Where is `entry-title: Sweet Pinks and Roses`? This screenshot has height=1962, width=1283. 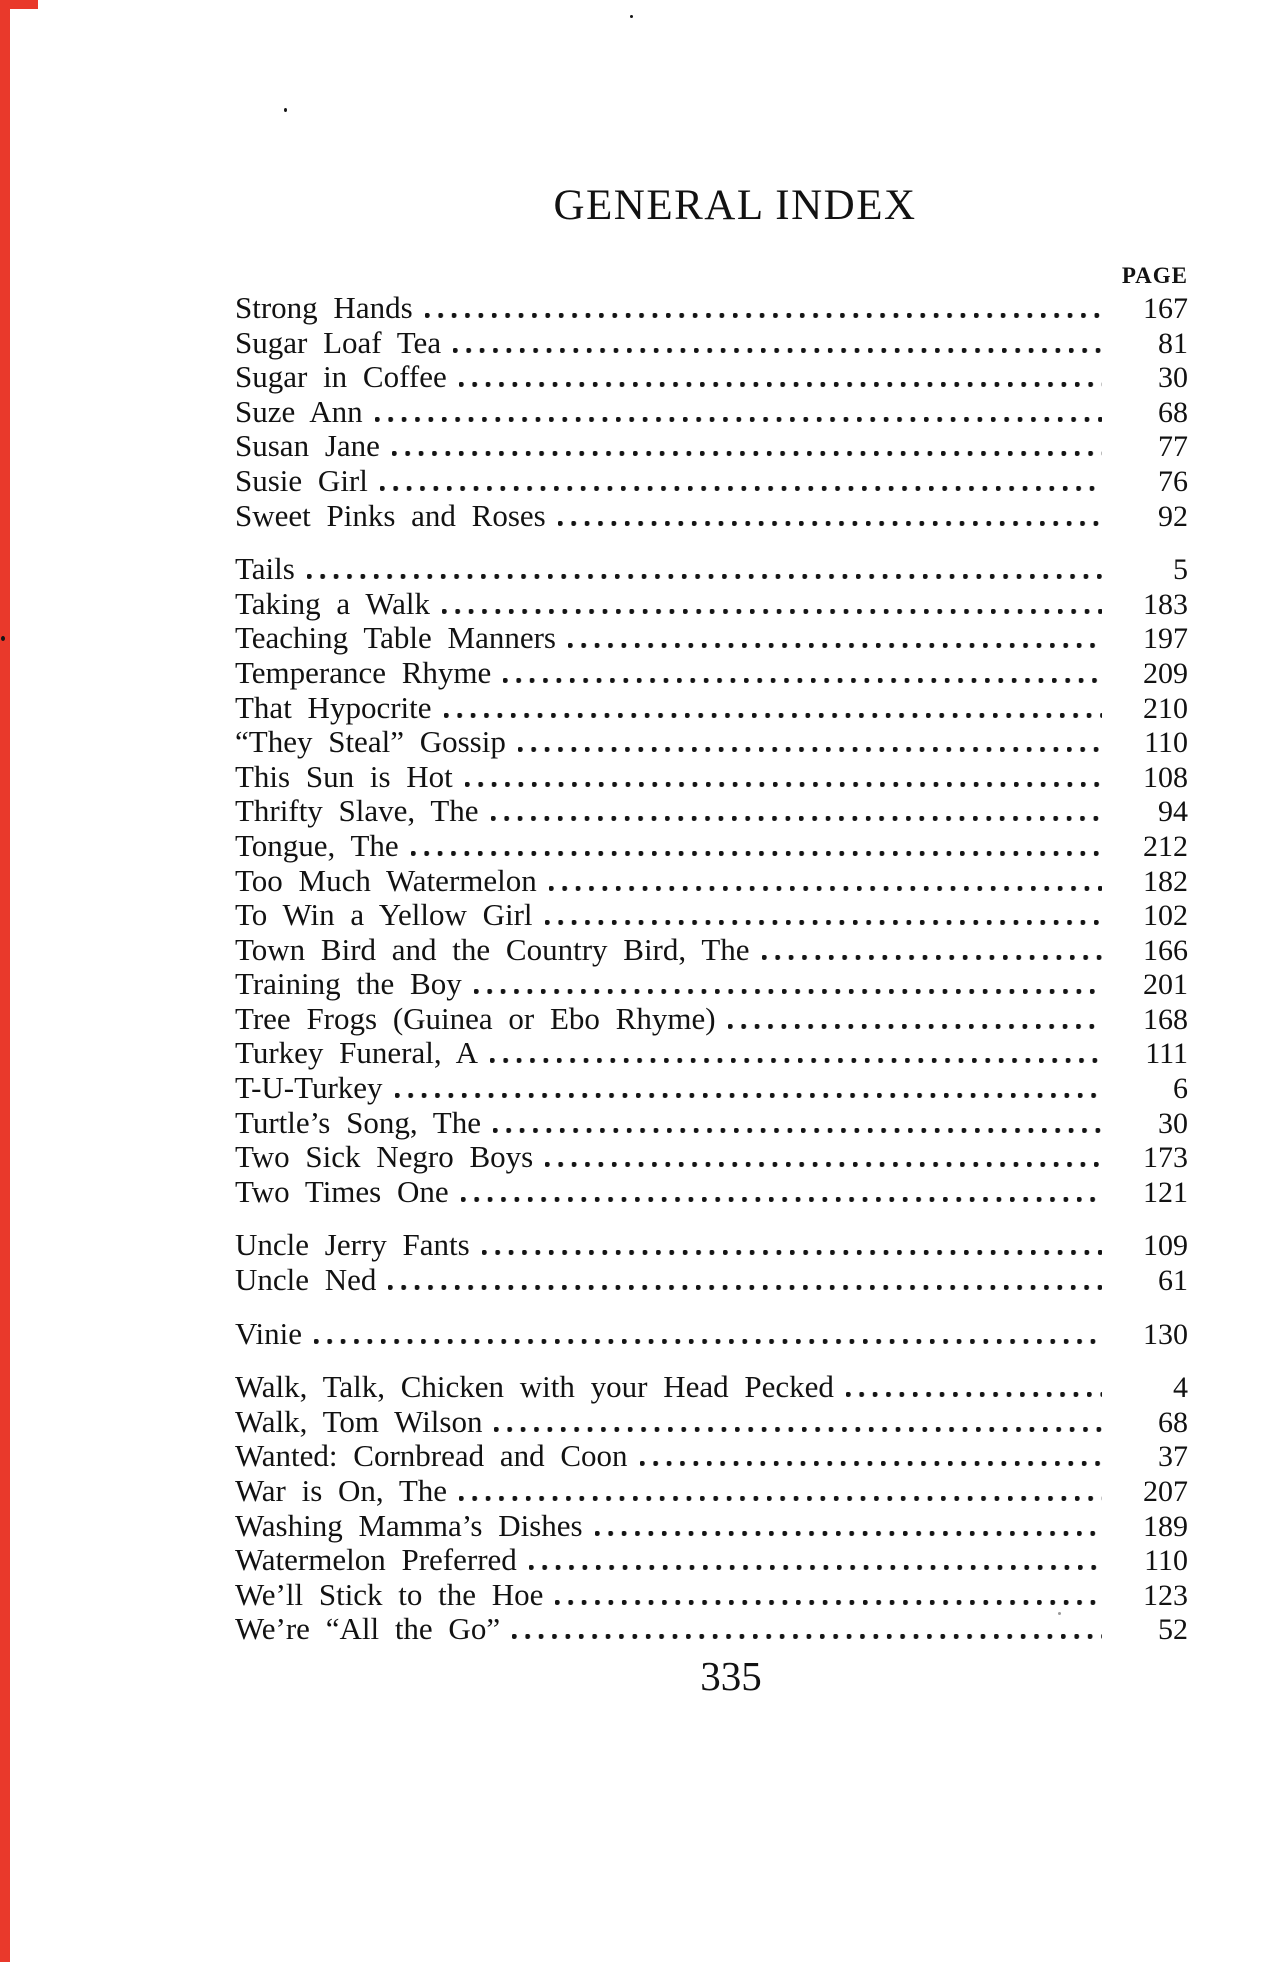 entry-title: Sweet Pinks and Roses is located at coordinates (390, 515).